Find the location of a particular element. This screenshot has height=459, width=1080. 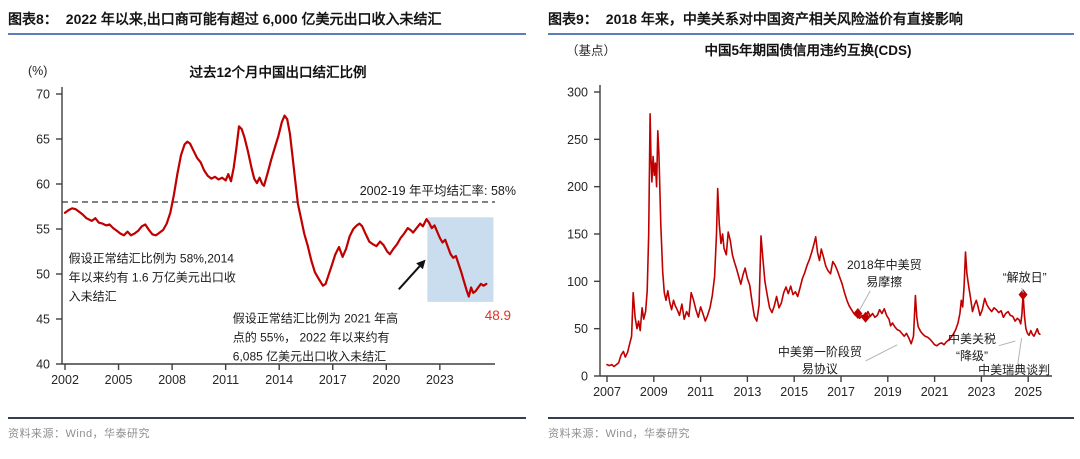

svg-text: 2007 is located at coordinates (607, 392).